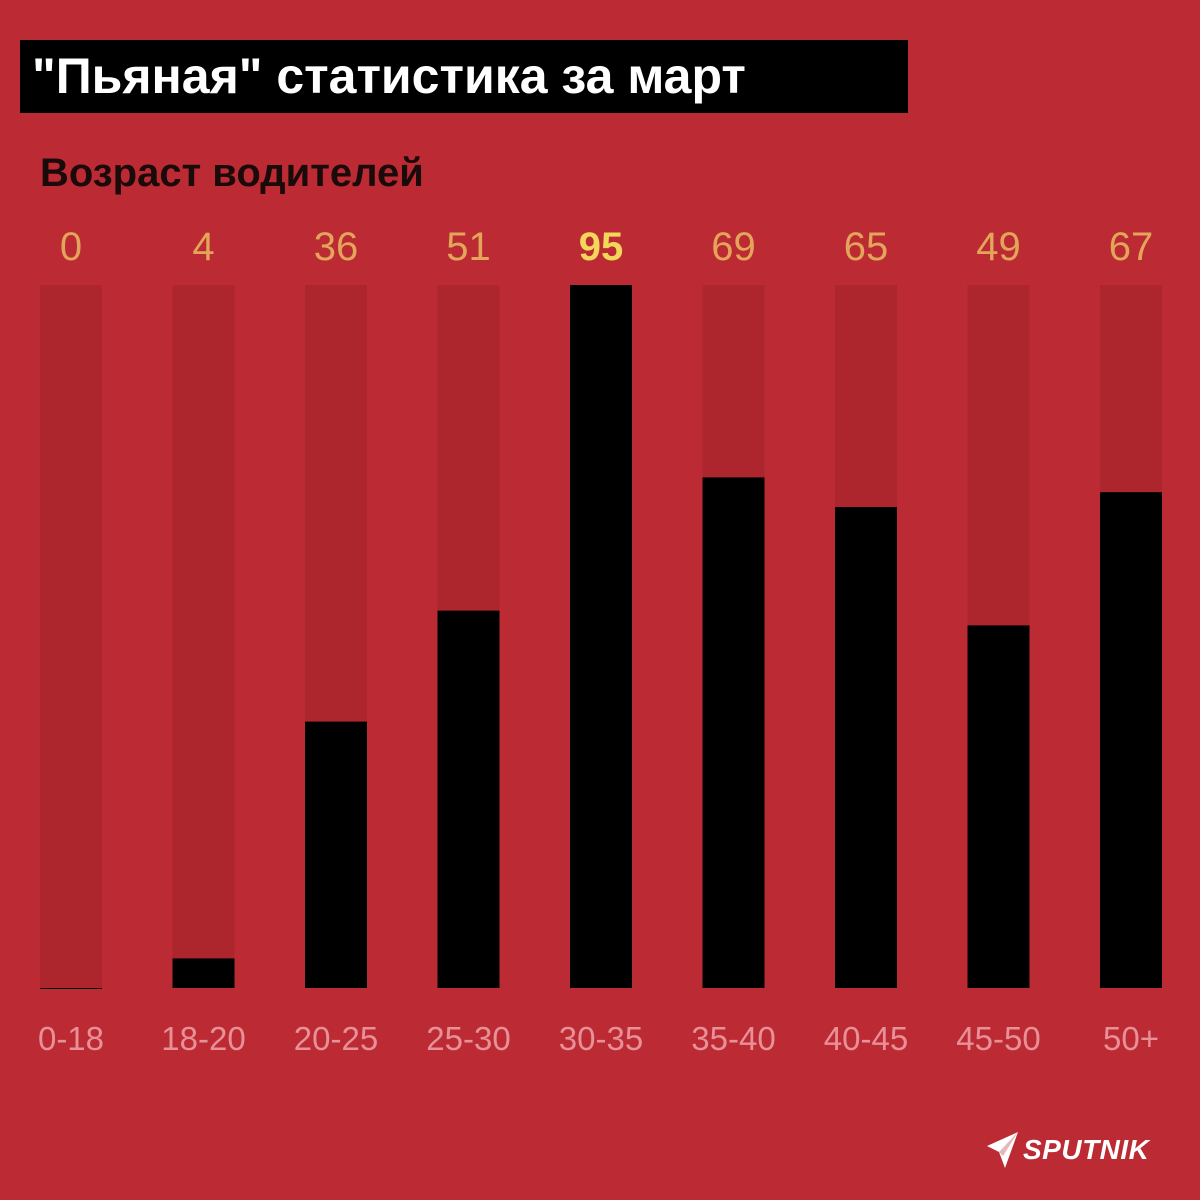 This screenshot has height=1200, width=1200. Describe the element at coordinates (336, 247) in the screenshot. I see `value-label: 36` at that location.